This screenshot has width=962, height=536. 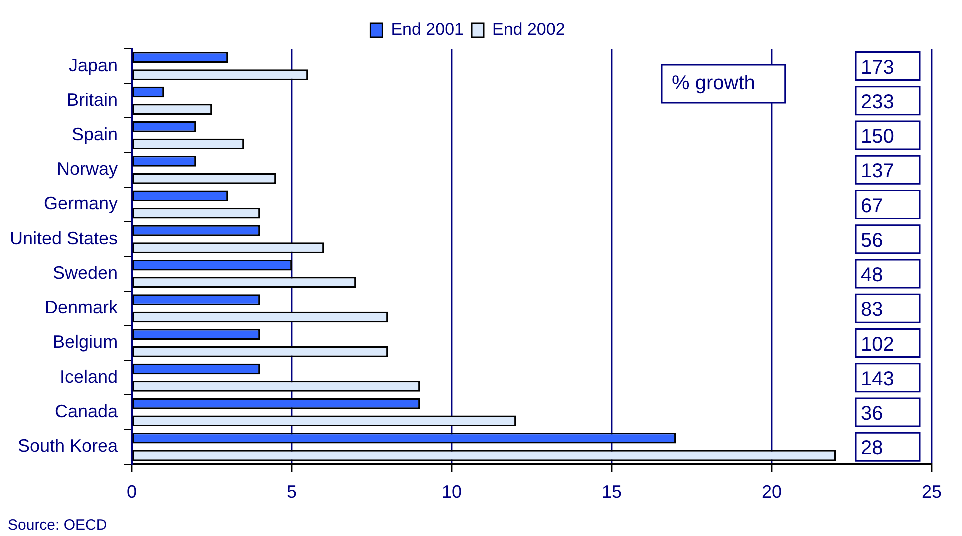 What do you see at coordinates (872, 241) in the screenshot?
I see `annotation: 56` at bounding box center [872, 241].